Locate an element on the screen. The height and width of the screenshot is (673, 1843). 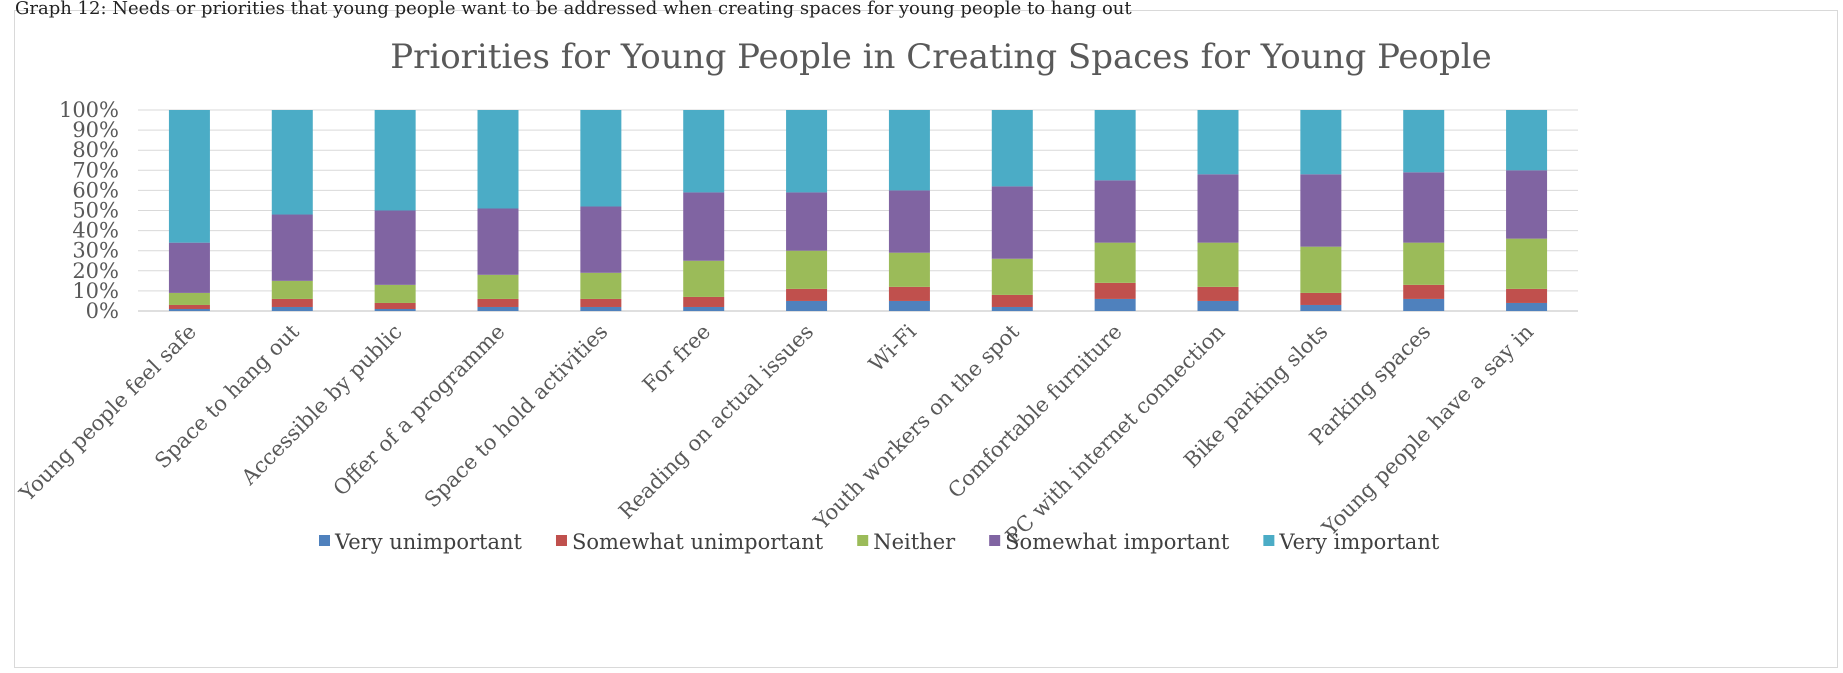
x-category-label: For free is located at coordinates (676, 358).